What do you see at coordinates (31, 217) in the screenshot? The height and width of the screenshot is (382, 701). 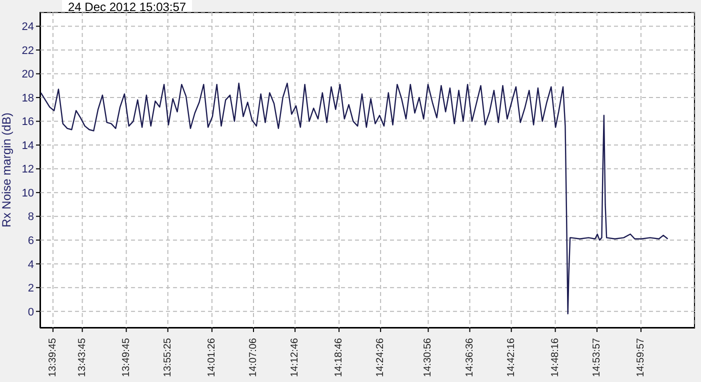 I see `y-tick-label: 8` at bounding box center [31, 217].